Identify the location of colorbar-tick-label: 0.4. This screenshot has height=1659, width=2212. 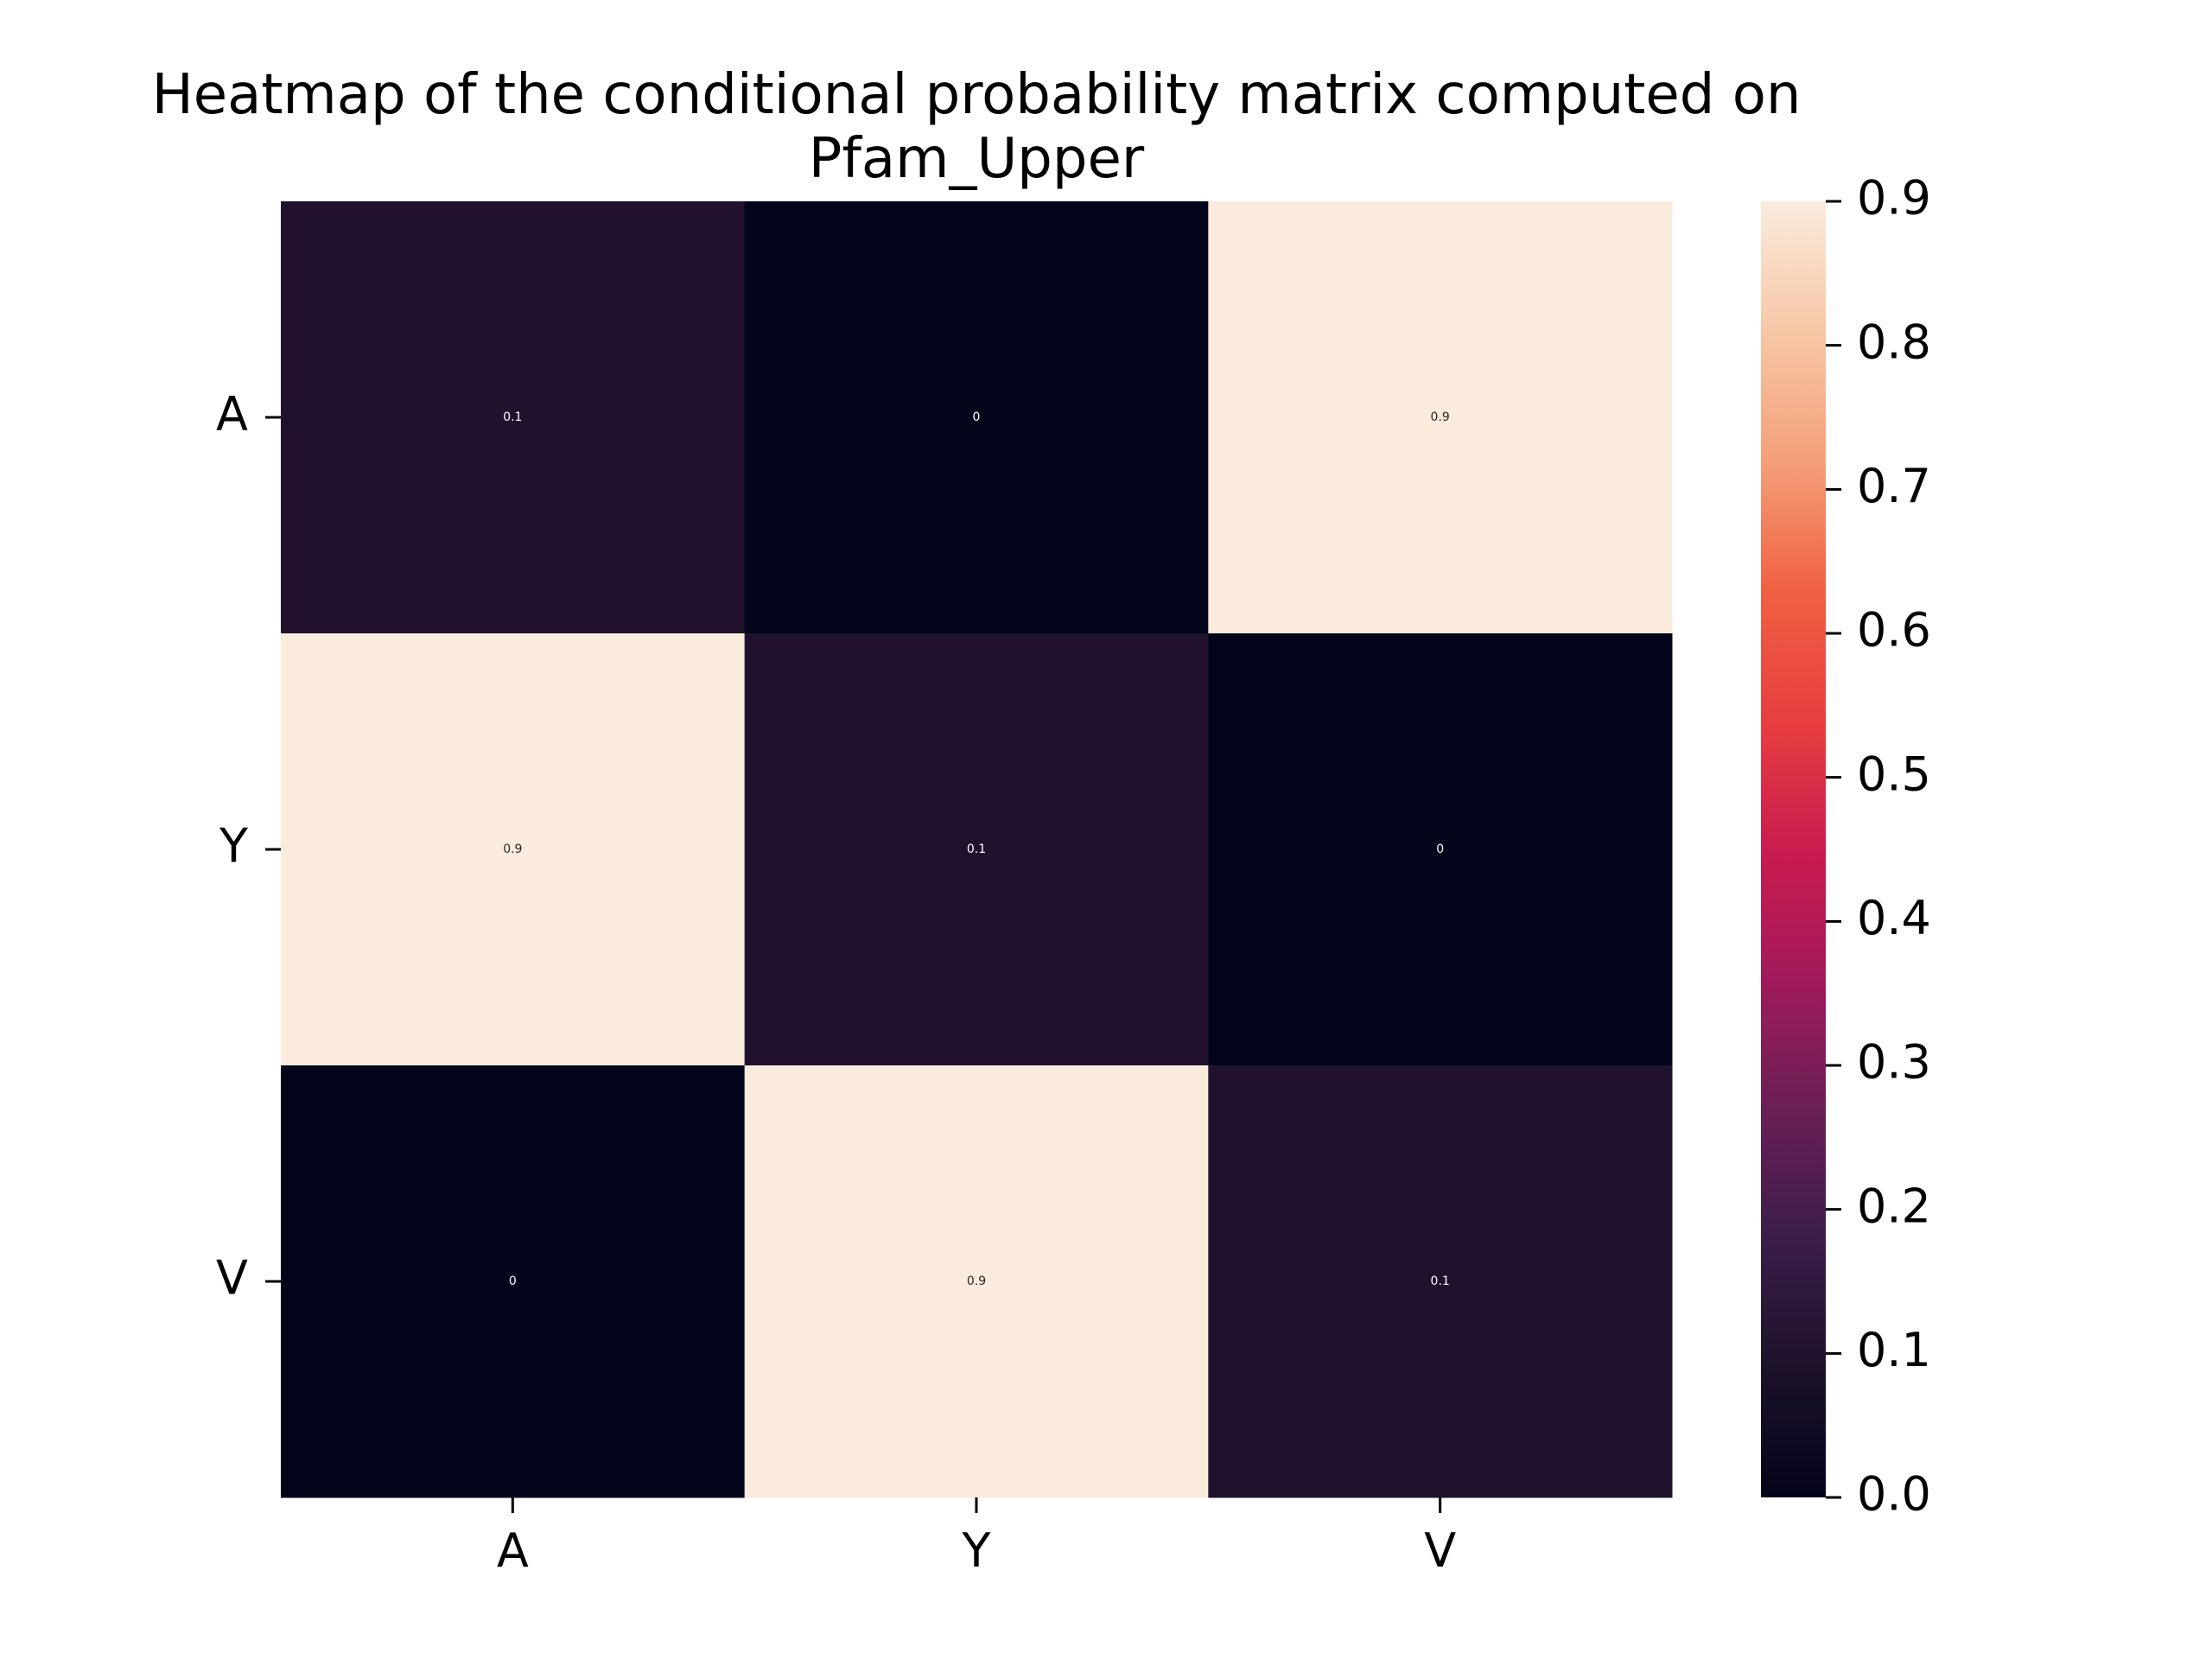
(1894, 918).